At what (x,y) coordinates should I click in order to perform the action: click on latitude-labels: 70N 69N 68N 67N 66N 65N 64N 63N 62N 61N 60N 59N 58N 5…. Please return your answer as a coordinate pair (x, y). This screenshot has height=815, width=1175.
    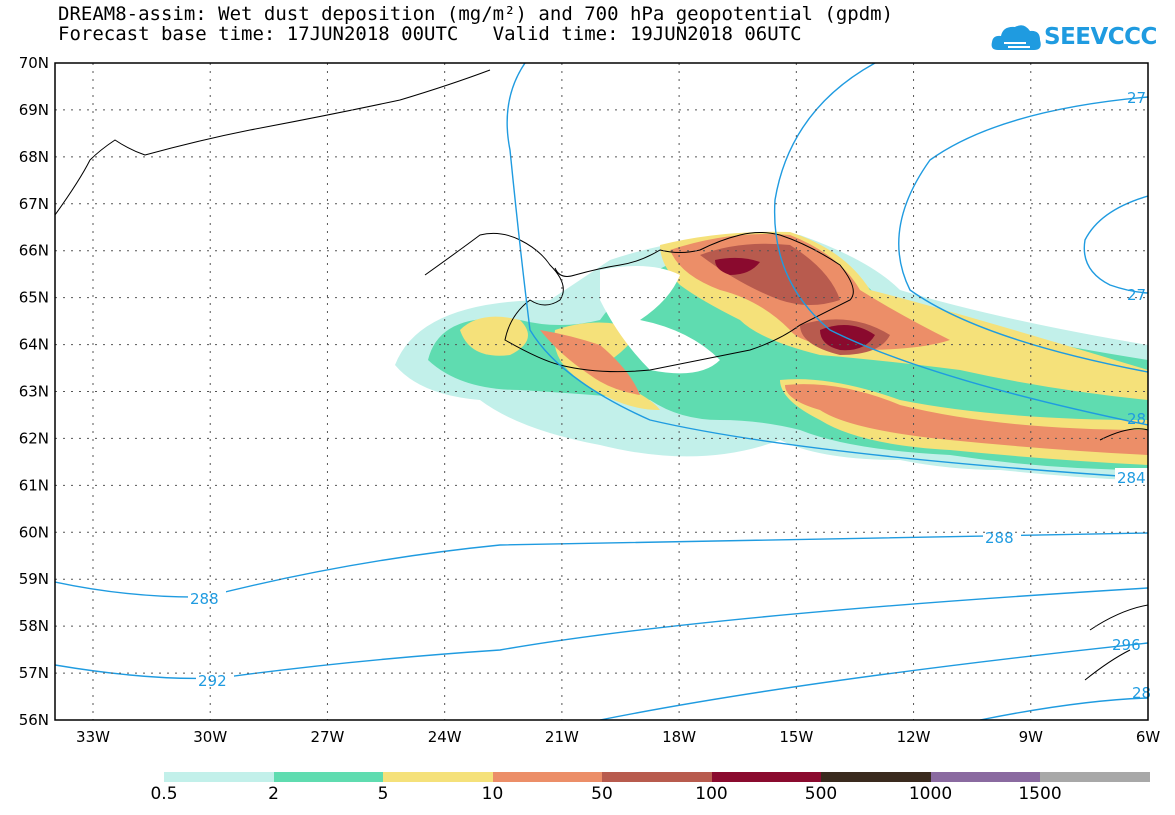
    Looking at the image, I should click on (34, 391).